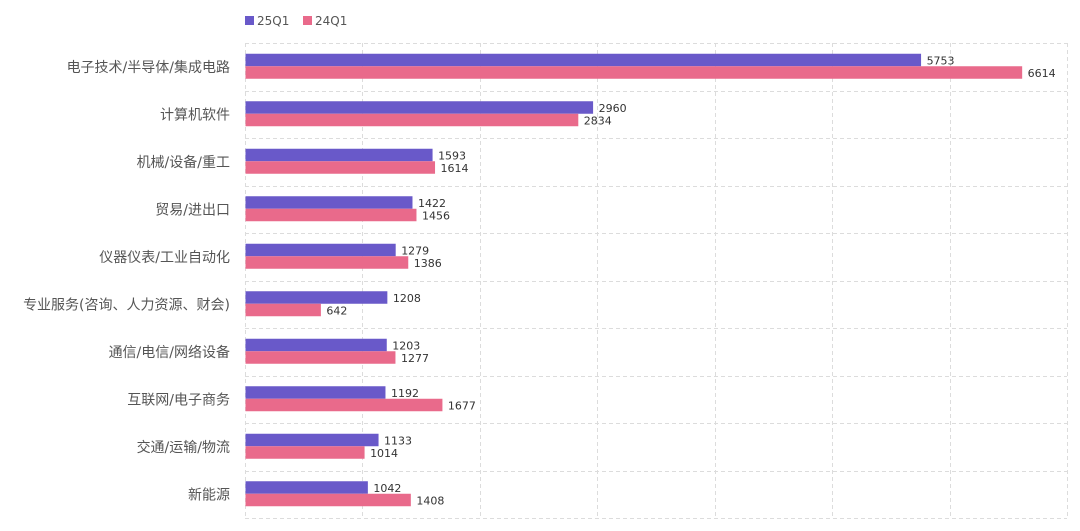 This screenshot has width=1080, height=531. What do you see at coordinates (455, 168) in the screenshot?
I see `data-label-24q1: 1614` at bounding box center [455, 168].